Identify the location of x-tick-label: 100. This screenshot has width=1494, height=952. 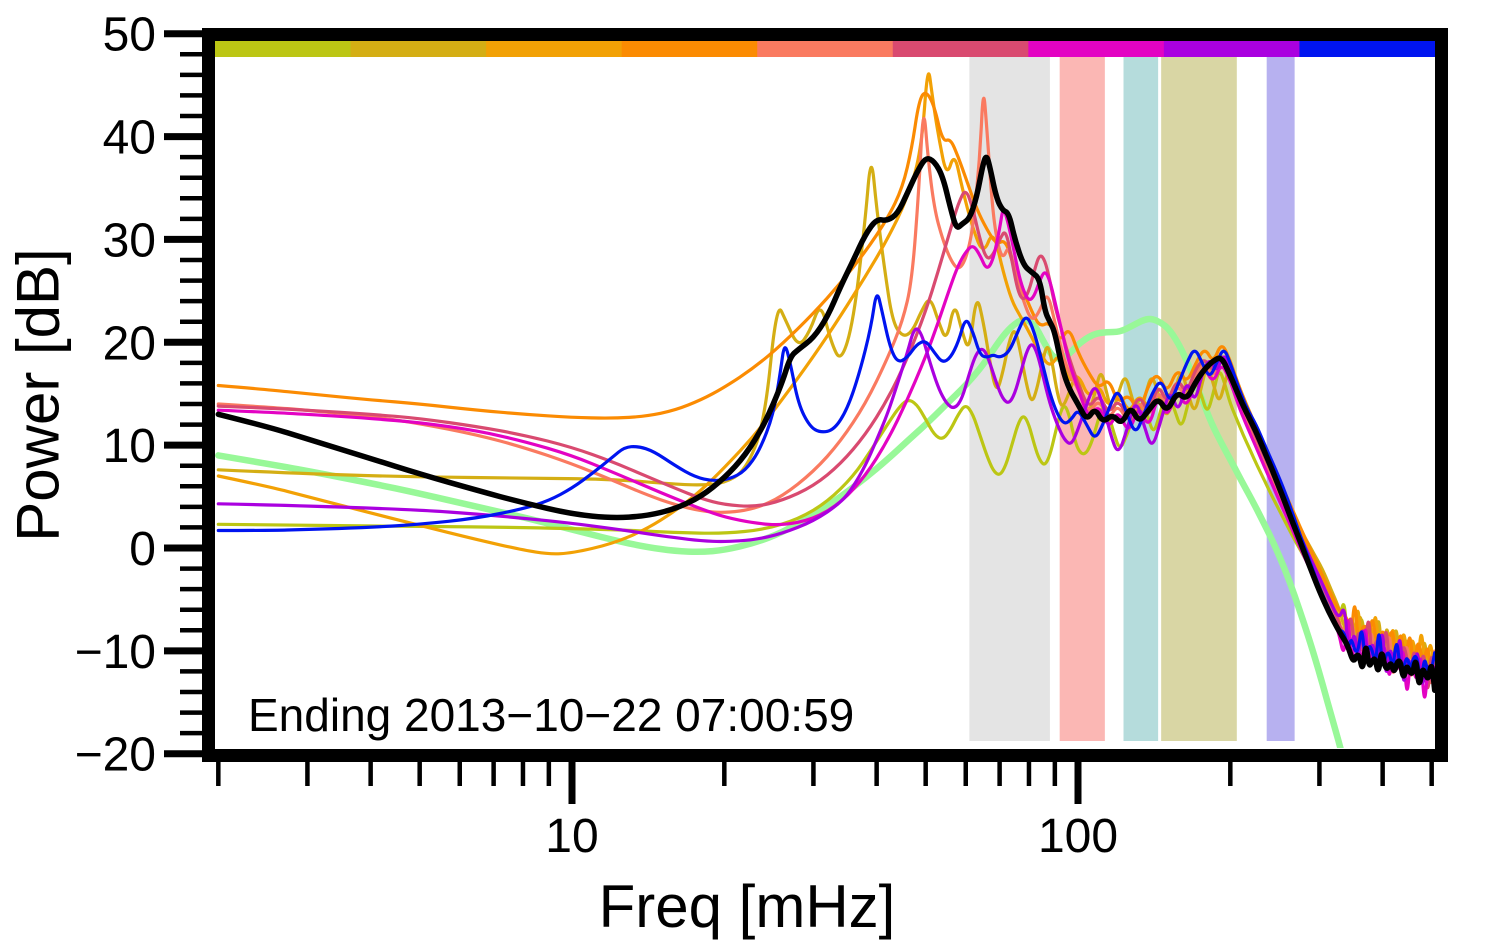
(1078, 836).